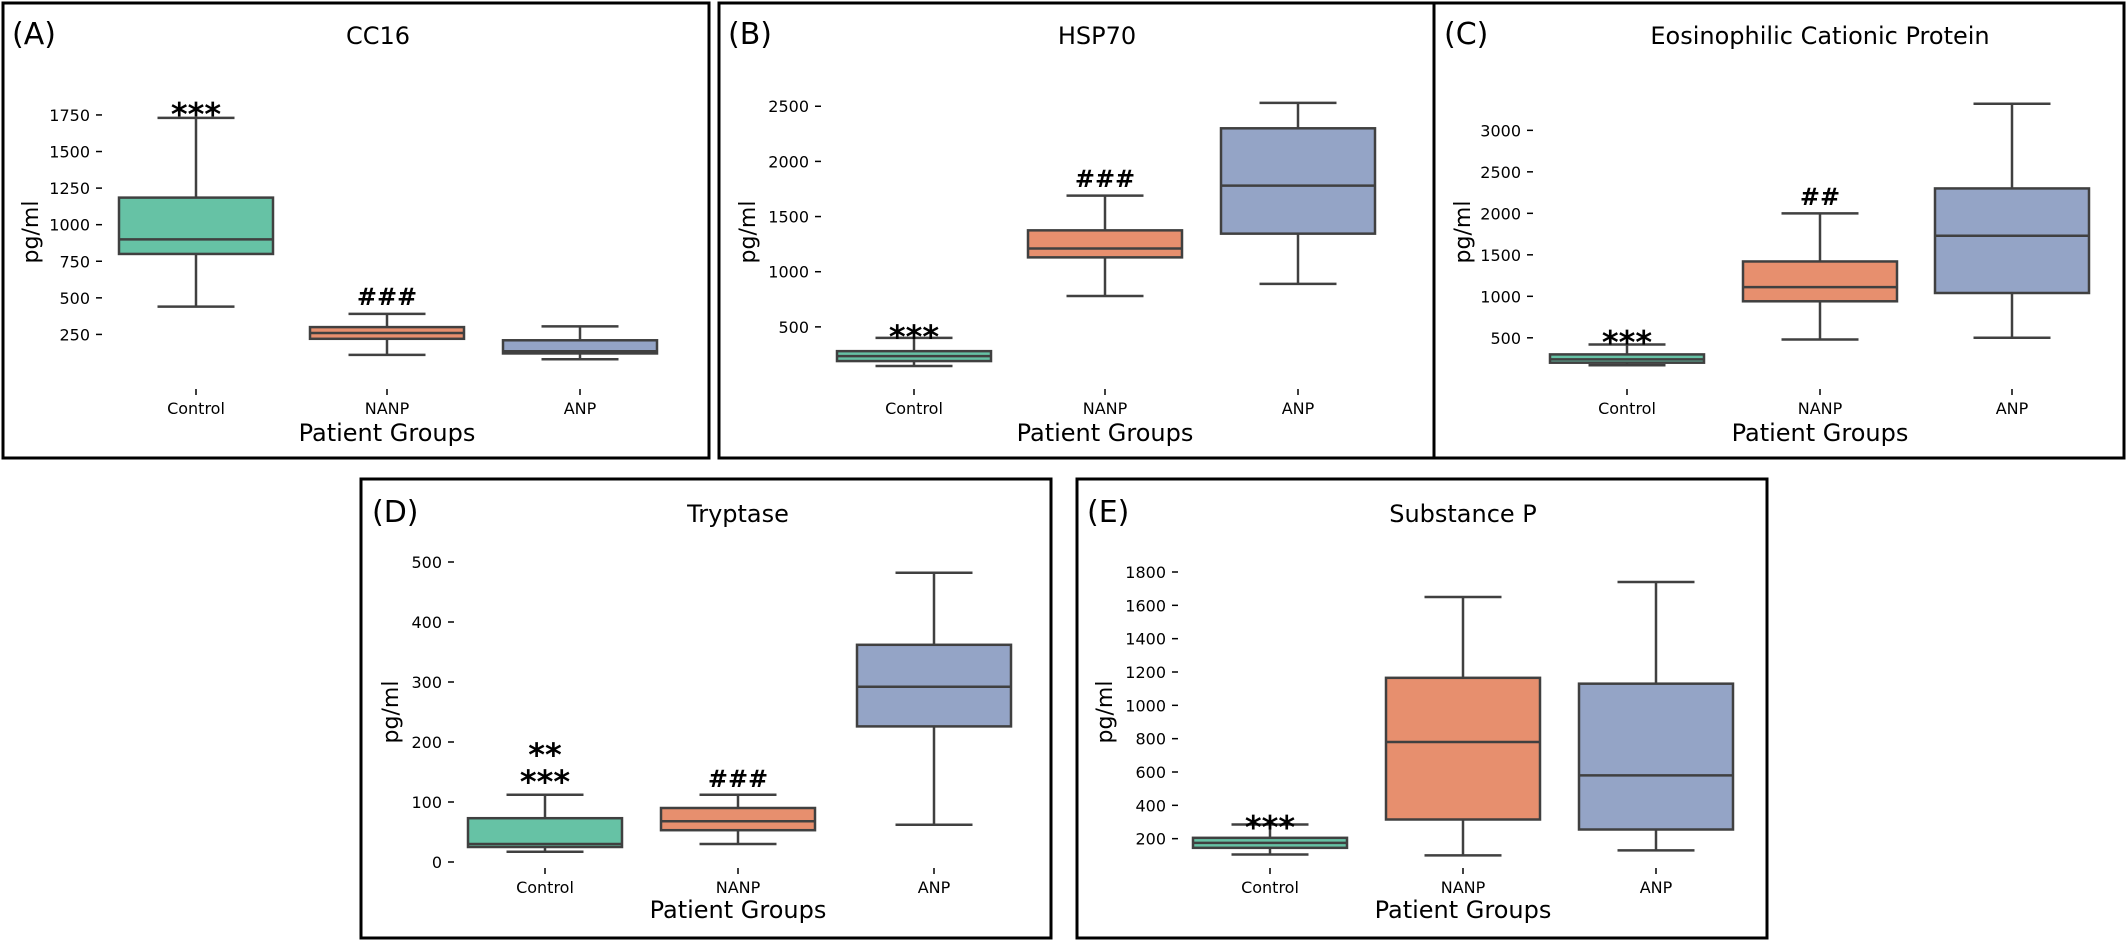 The width and height of the screenshot is (2128, 942). Describe the element at coordinates (545, 755) in the screenshot. I see `significance-annotation: **` at that location.